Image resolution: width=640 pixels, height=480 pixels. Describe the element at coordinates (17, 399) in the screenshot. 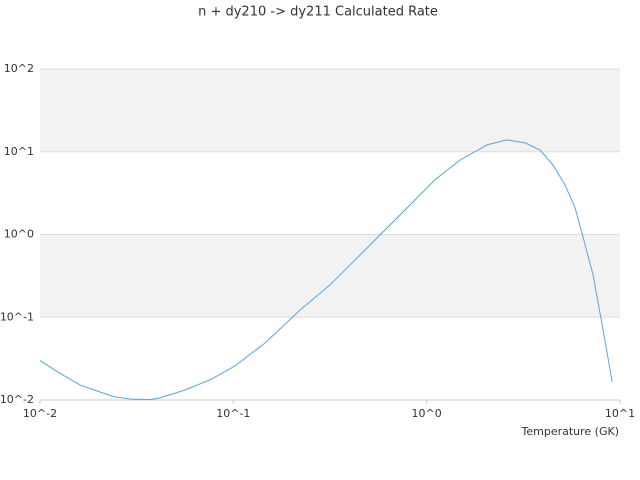

I see `y-tick-label: 10^-2` at that location.